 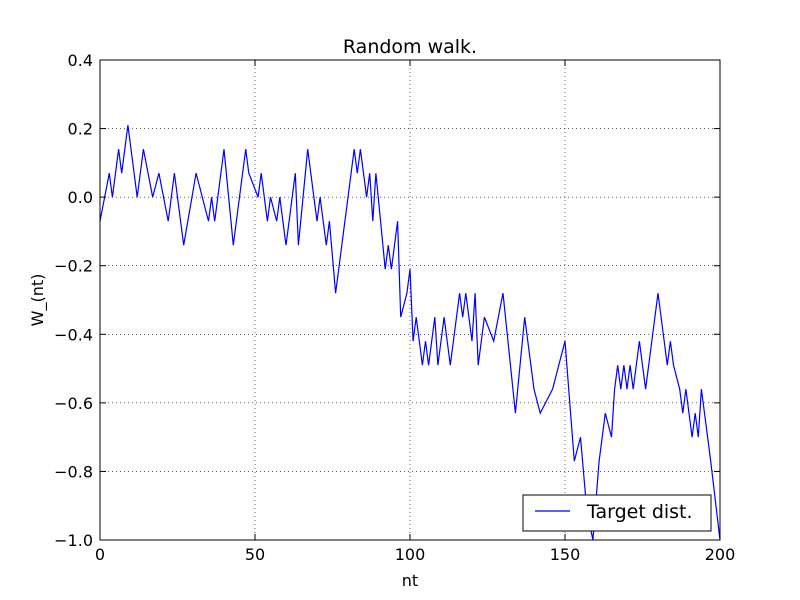 What do you see at coordinates (38, 300) in the screenshot?
I see `y-axis-label: W_(nt)` at bounding box center [38, 300].